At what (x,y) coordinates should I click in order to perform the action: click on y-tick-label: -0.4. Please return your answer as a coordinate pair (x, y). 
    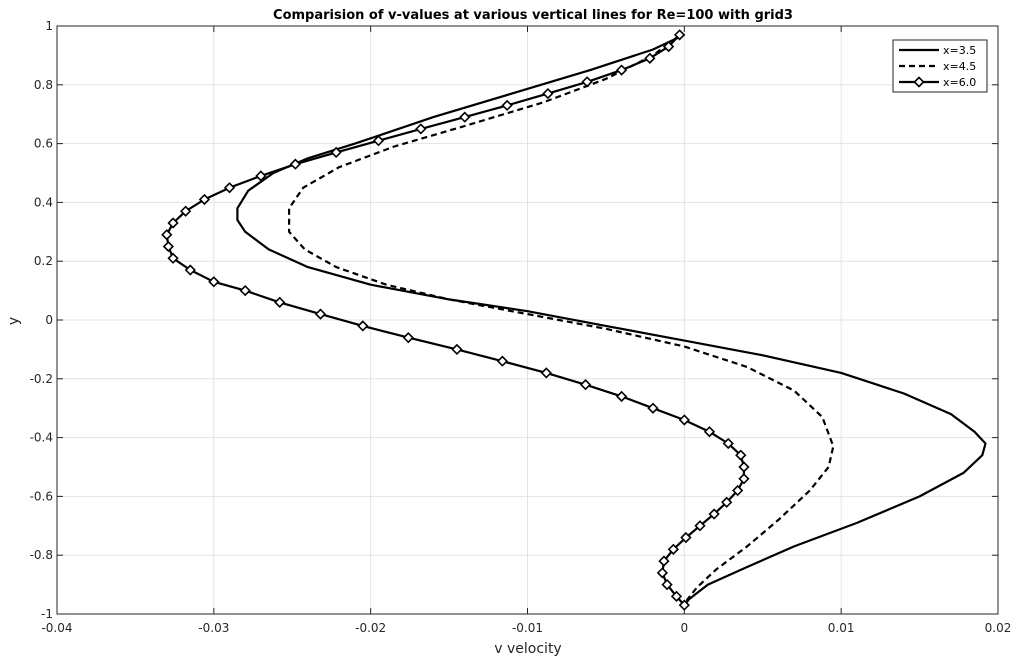
    Looking at the image, I should click on (41, 438).